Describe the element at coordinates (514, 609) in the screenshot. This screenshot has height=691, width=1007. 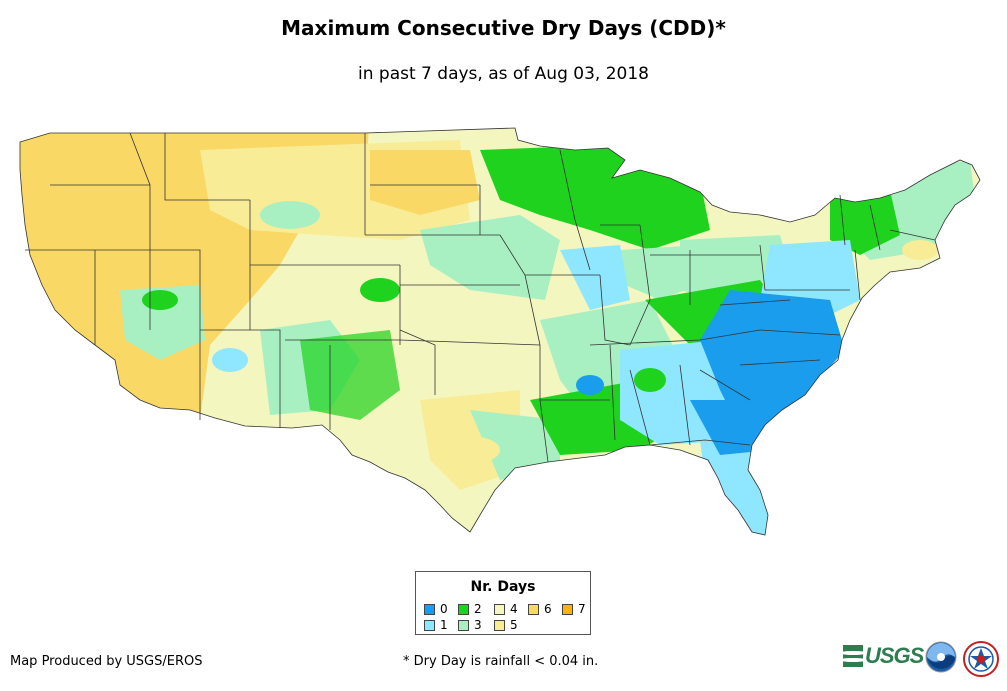
I see `legend-label-4: 4` at that location.